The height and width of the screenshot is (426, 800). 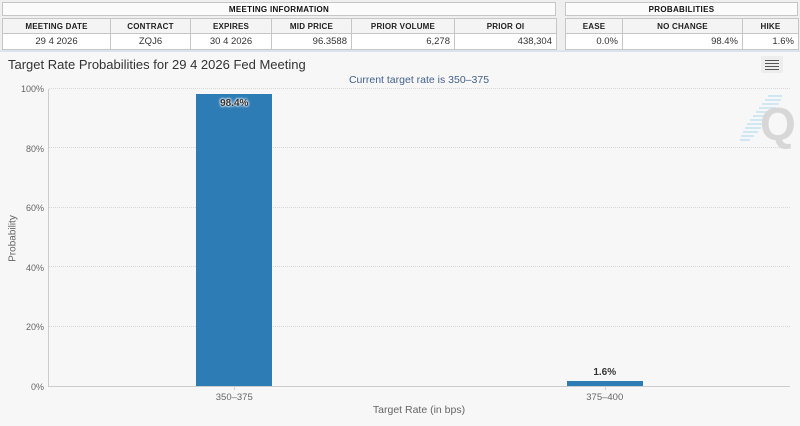 I want to click on probabilities-column-headers: EASE NO CHANGE HIKE, so click(x=682, y=26).